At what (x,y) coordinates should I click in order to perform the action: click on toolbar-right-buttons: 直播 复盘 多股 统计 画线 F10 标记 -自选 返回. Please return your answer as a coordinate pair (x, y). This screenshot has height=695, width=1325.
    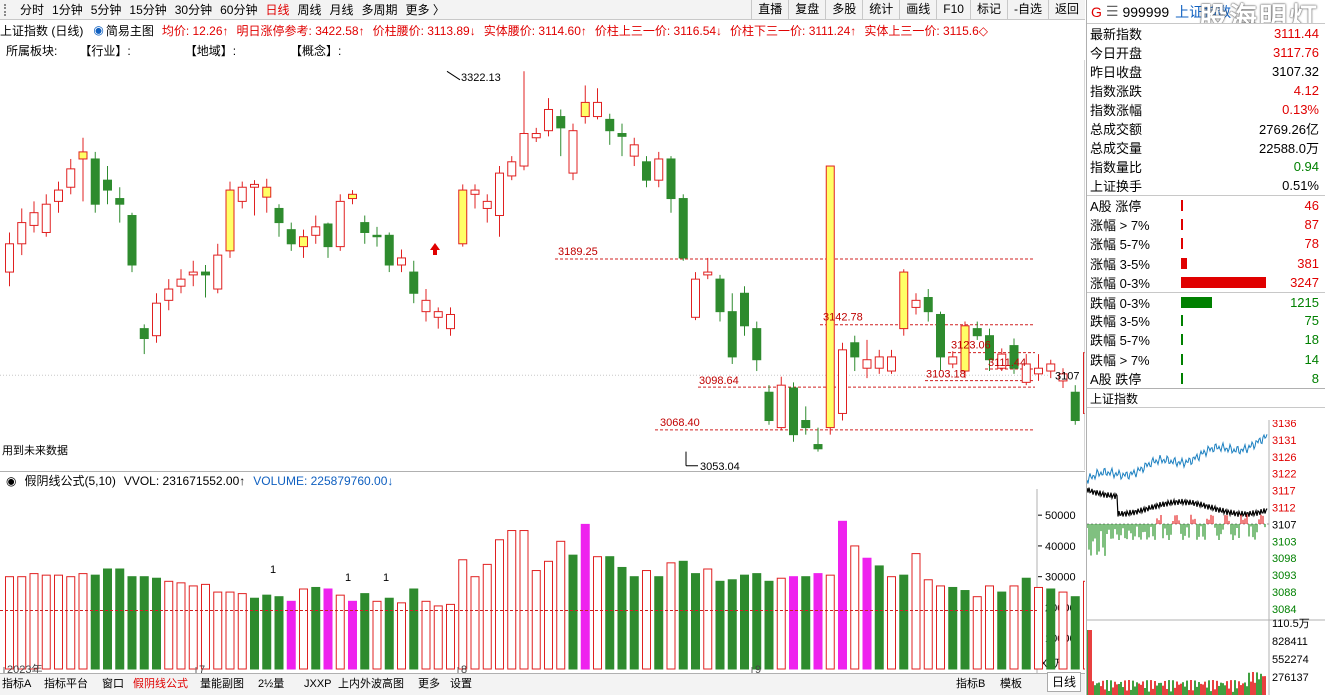
    Looking at the image, I should click on (918, 10).